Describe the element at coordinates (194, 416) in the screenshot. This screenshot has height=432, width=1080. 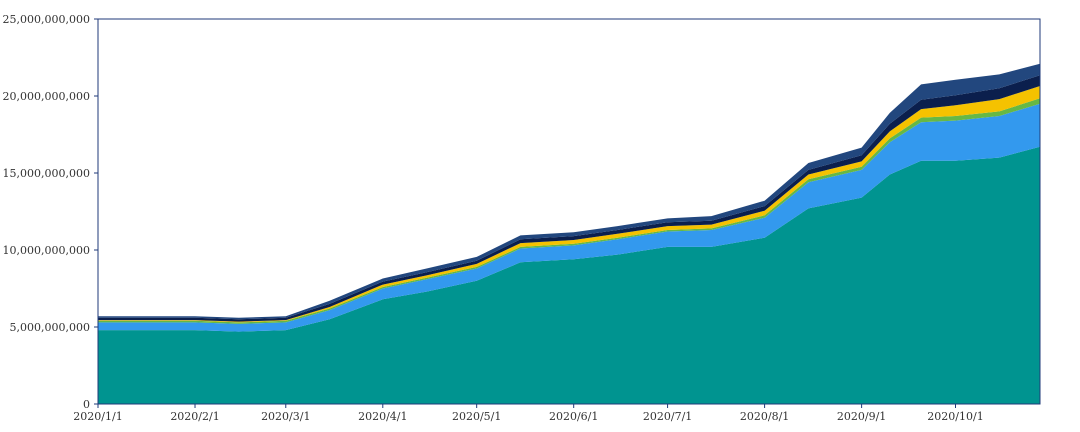
I see `x-tick-label: 2020/2/1` at that location.